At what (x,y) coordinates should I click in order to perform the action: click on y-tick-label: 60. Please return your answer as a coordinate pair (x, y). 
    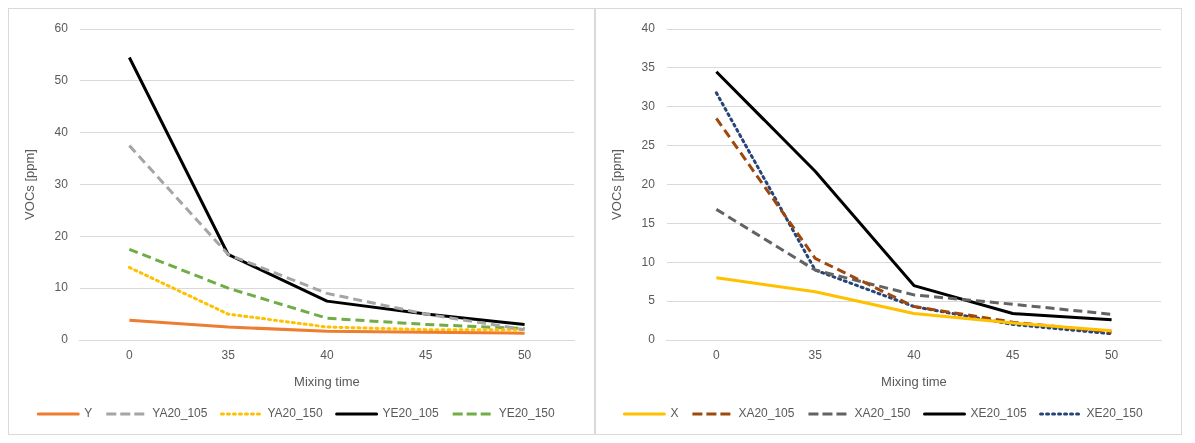
    Looking at the image, I should click on (61, 28).